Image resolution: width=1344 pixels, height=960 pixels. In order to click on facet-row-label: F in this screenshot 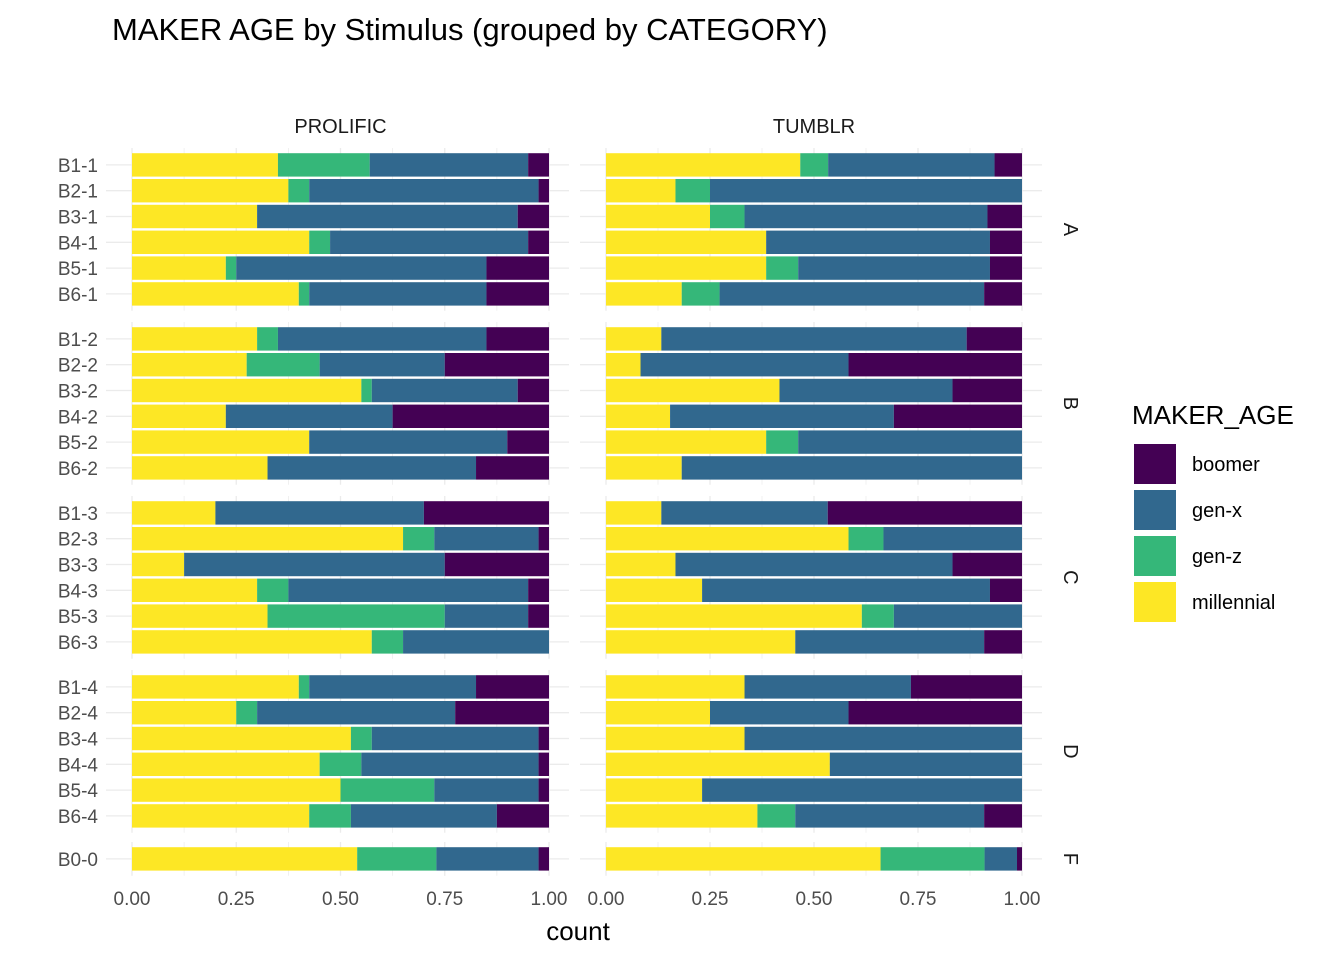, I will do `click(1070, 859)`.